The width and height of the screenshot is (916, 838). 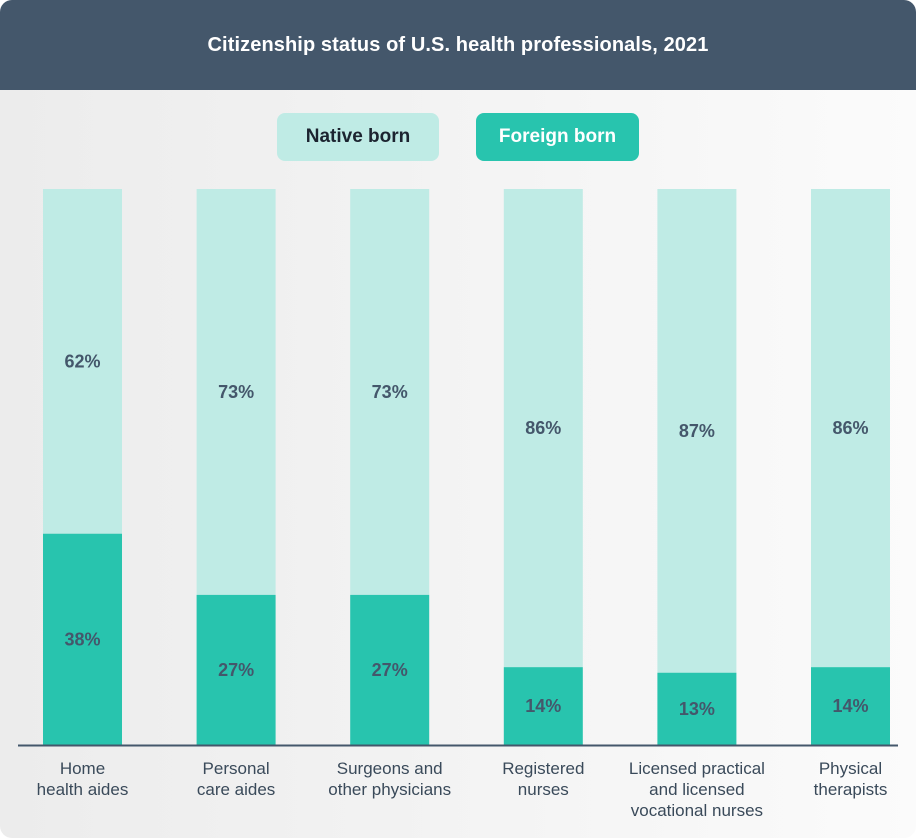 I want to click on label-native-5: 86%, so click(x=850, y=428).